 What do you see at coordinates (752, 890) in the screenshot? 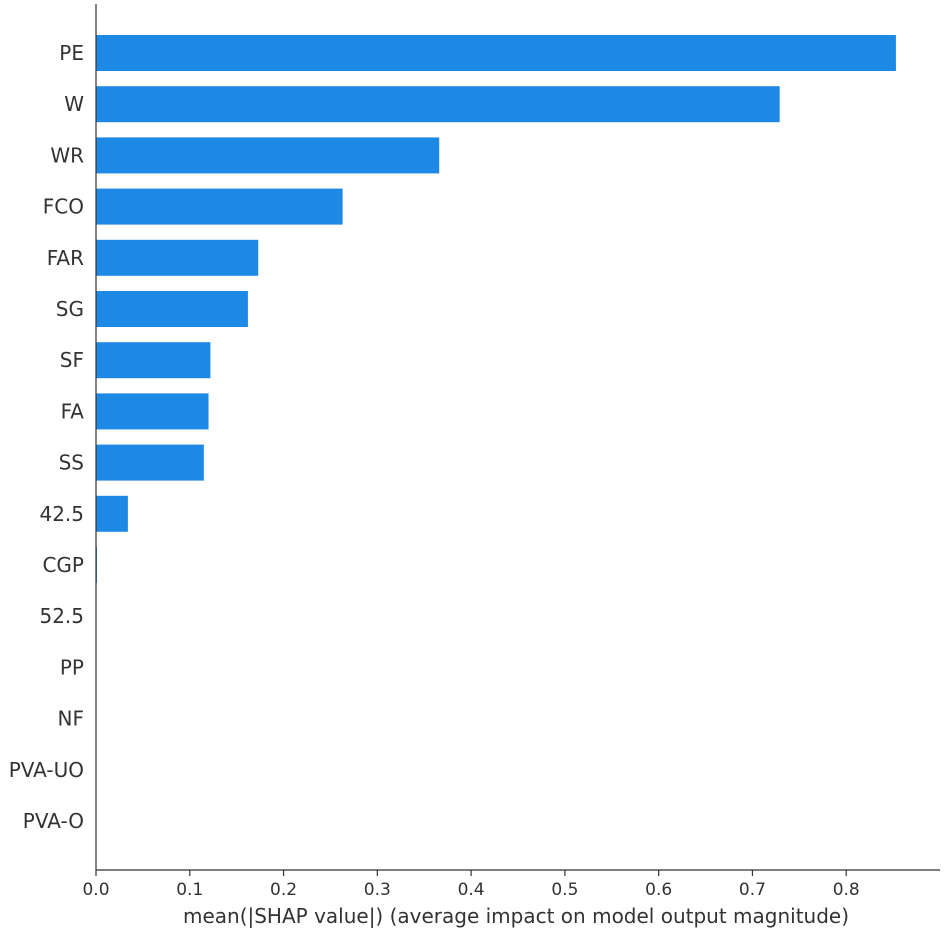
I see `x-tick-label: 0.7` at bounding box center [752, 890].